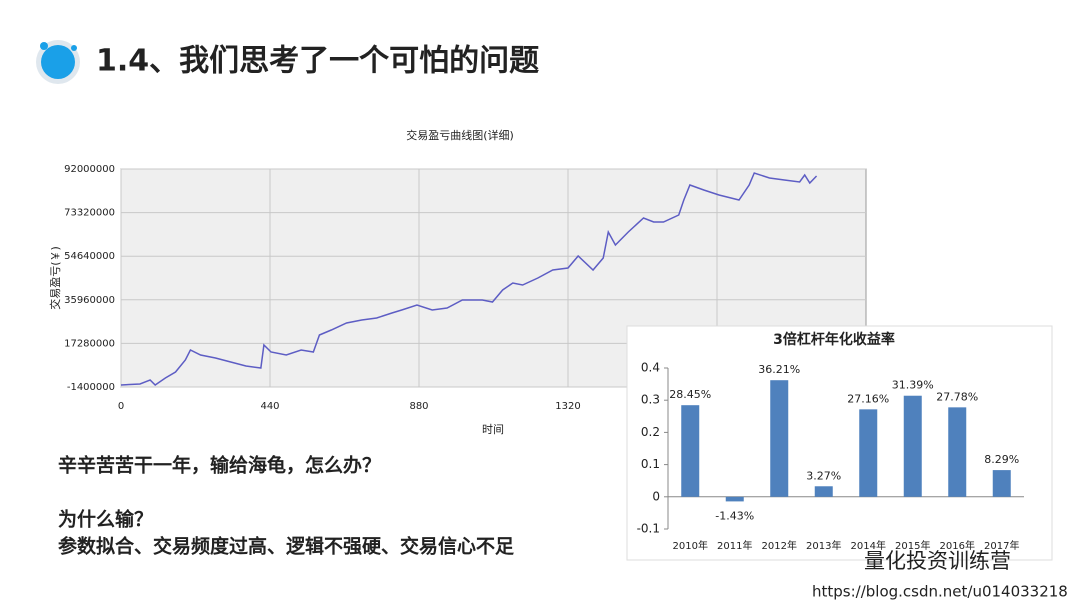 The width and height of the screenshot is (1080, 608). Describe the element at coordinates (834, 339) in the screenshot. I see `chart-title: 3倍杠杆年化收益率` at that location.